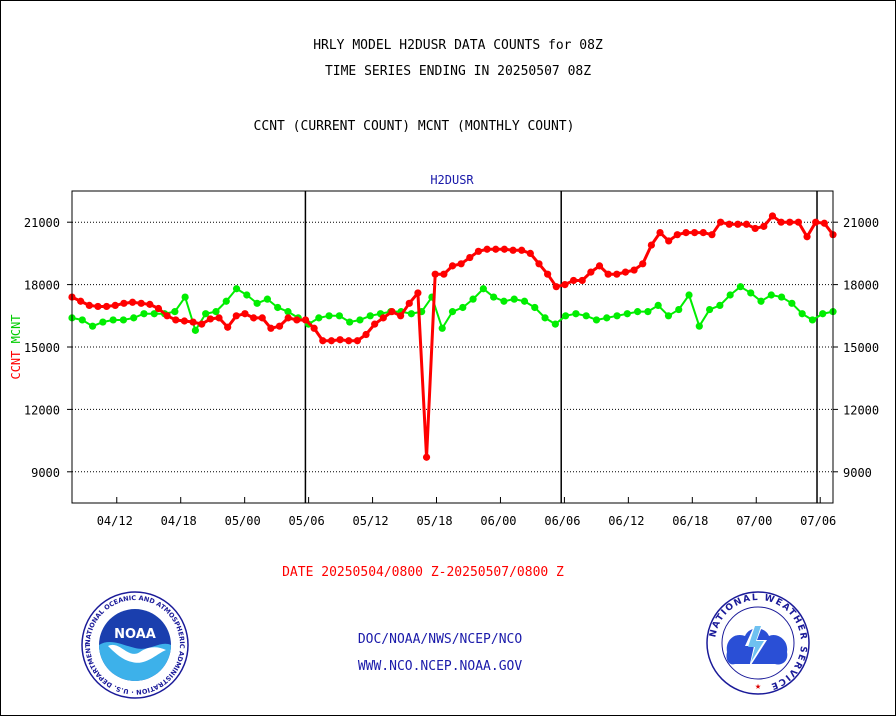 This screenshot has width=896, height=716. What do you see at coordinates (423, 572) in the screenshot?
I see `date-range-label: DATE 20250504/0800 Z-20250507/0800 Z` at bounding box center [423, 572].